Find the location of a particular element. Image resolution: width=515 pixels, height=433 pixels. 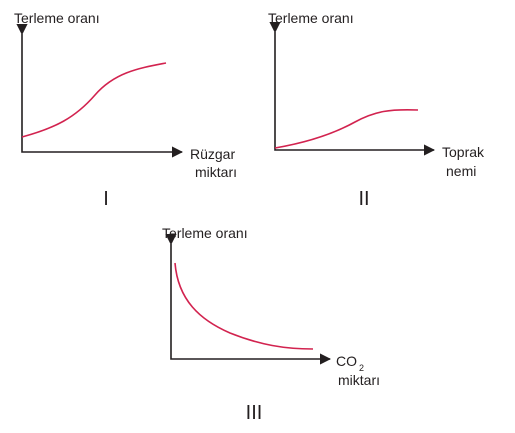

numeral: I is located at coordinates (106, 199).